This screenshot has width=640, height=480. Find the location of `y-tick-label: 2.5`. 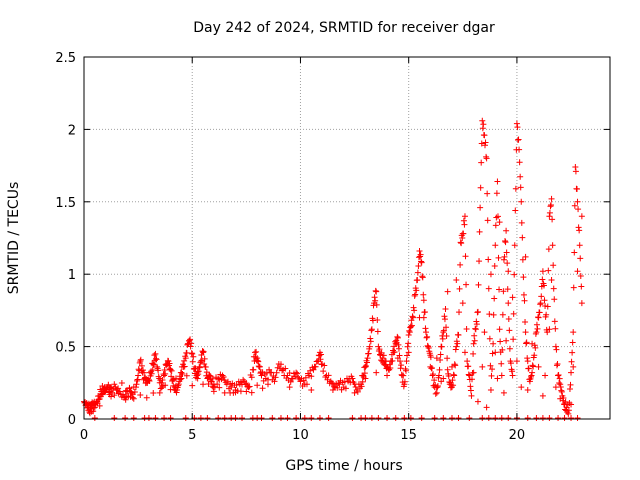

y-tick-label: 2.5 is located at coordinates (65, 58).